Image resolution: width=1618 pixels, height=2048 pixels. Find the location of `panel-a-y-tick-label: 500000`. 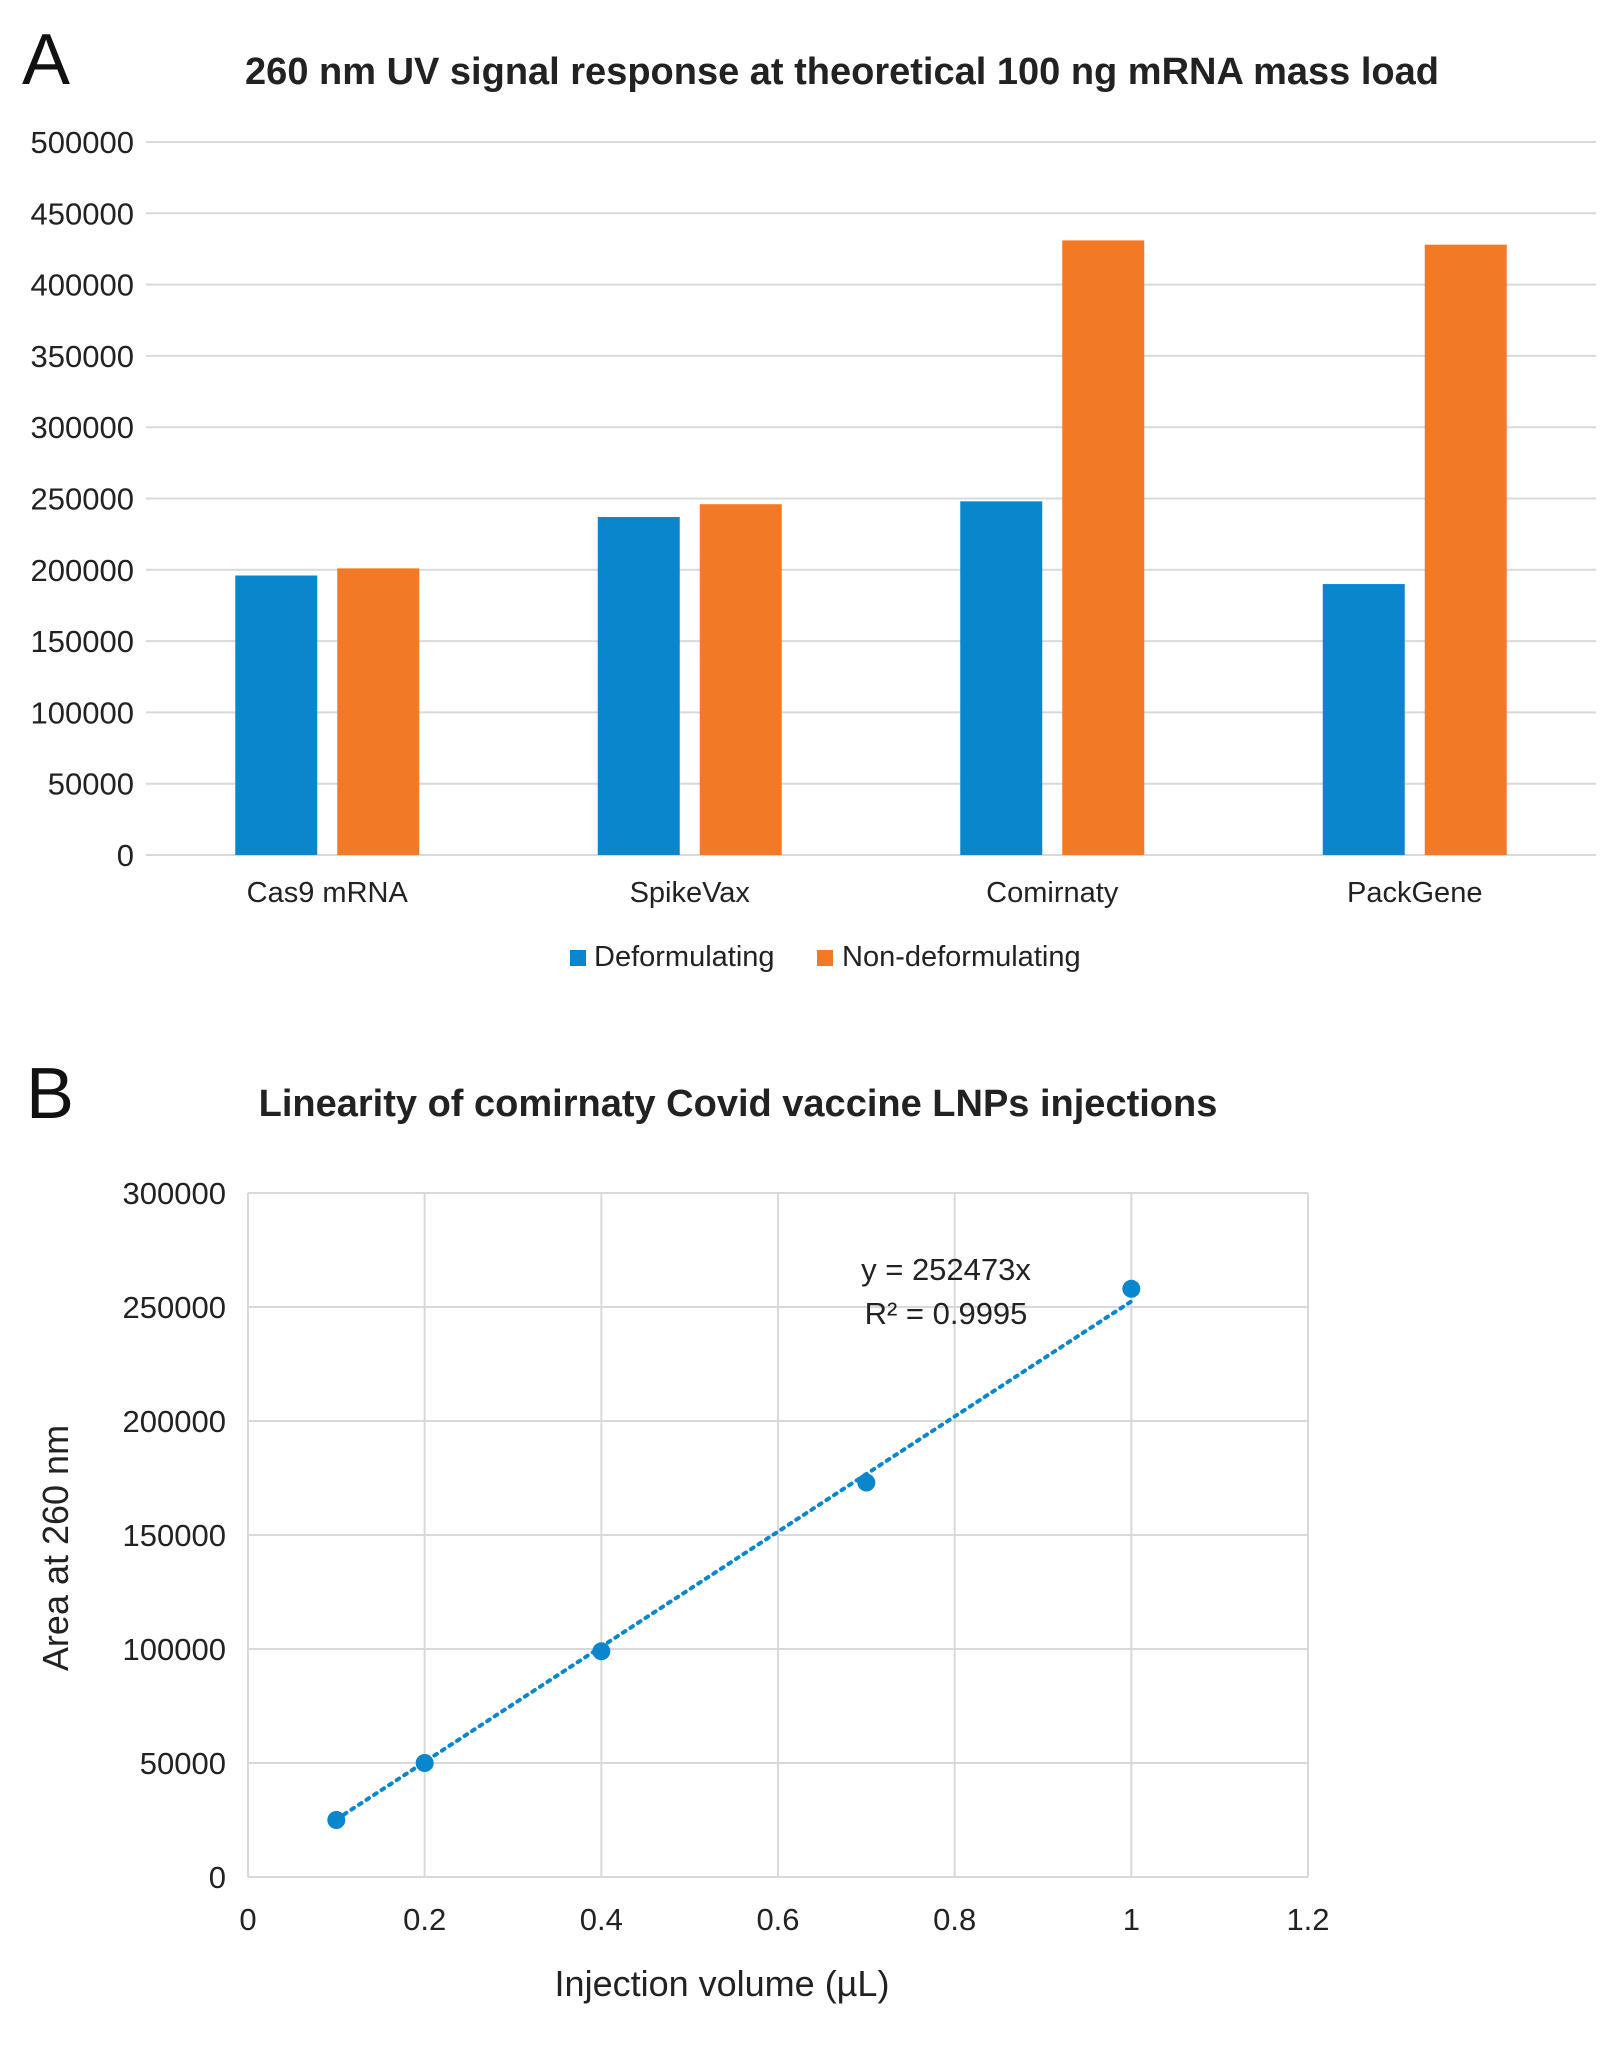

panel-a-y-tick-label: 500000 is located at coordinates (82, 142).